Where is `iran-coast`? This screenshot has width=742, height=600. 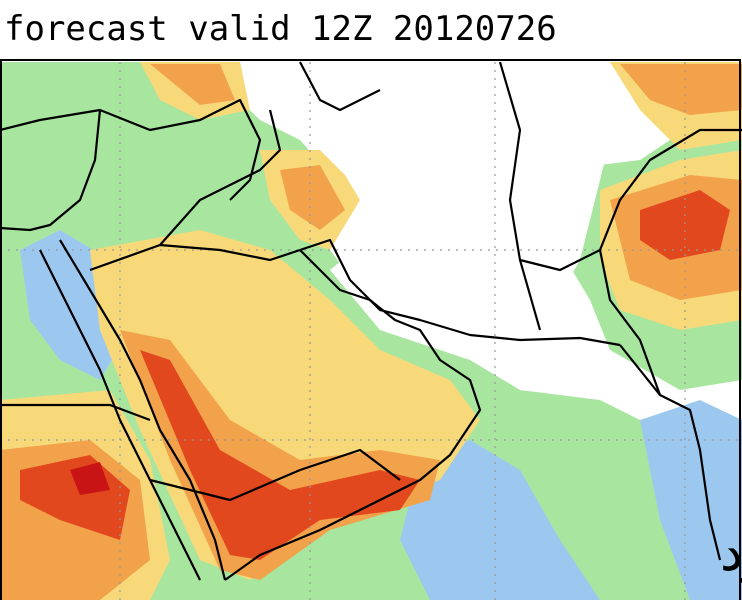 iran-coast is located at coordinates (460, 292).